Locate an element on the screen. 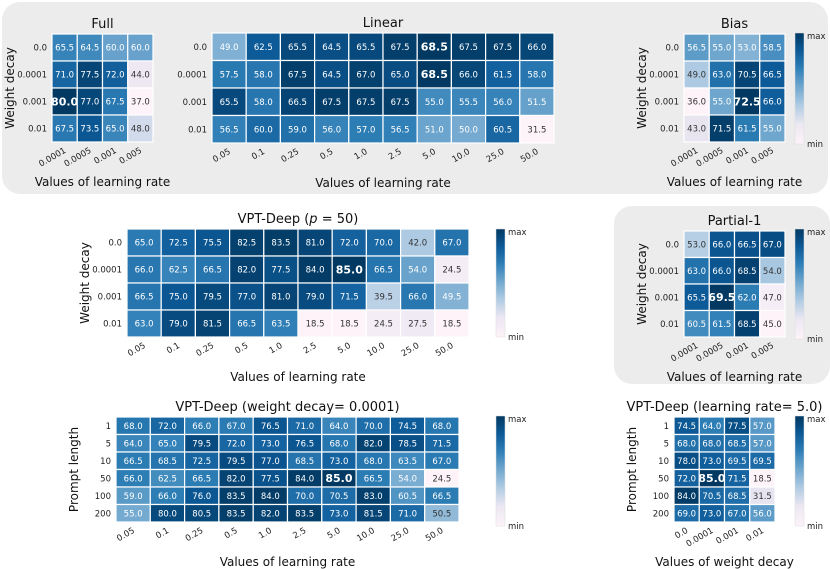 This screenshot has height=569, width=830. partial-1-colorbar-min-label: min is located at coordinates (815, 340).